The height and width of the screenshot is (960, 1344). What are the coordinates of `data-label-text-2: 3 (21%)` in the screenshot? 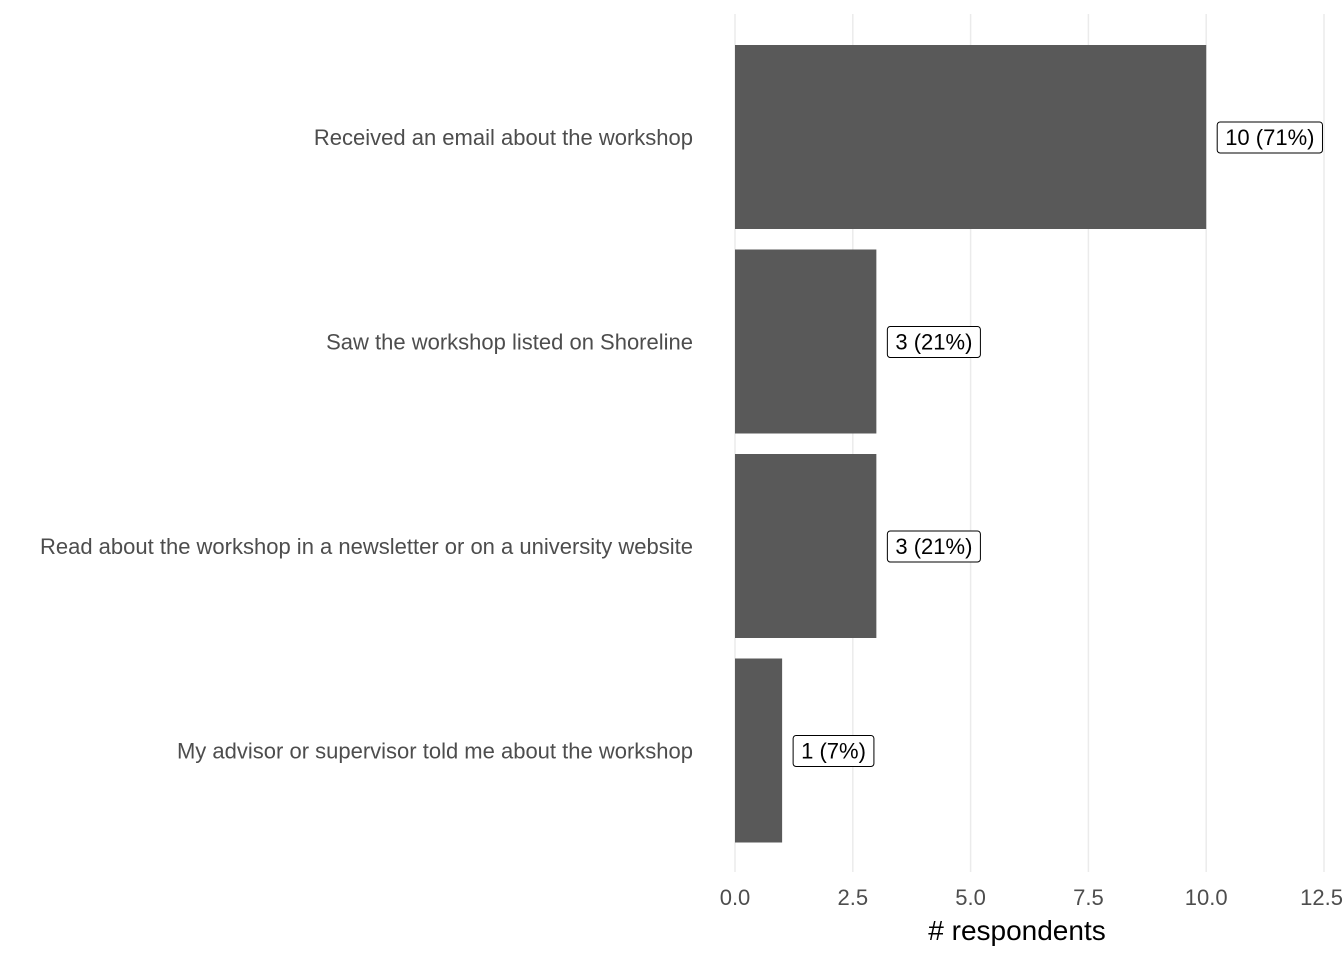 It's located at (933, 546).